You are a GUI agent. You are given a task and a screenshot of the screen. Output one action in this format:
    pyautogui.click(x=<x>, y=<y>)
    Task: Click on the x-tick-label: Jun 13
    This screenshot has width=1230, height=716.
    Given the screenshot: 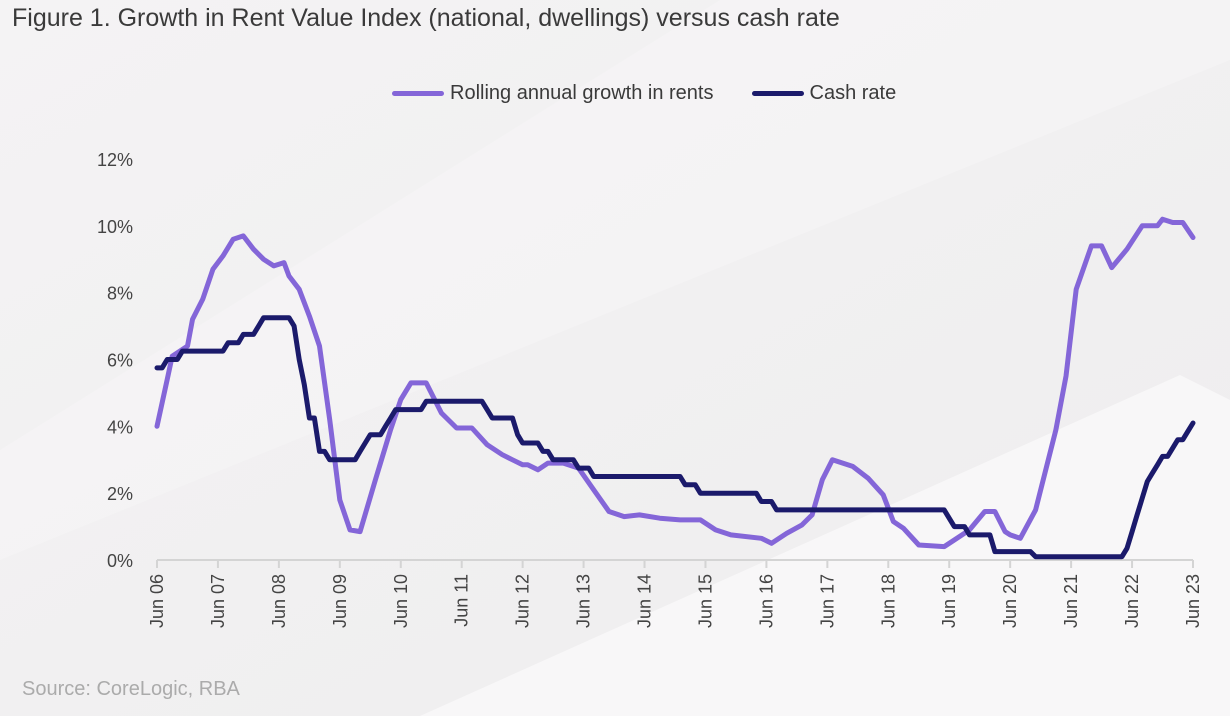 What is the action you would take?
    pyautogui.click(x=584, y=601)
    